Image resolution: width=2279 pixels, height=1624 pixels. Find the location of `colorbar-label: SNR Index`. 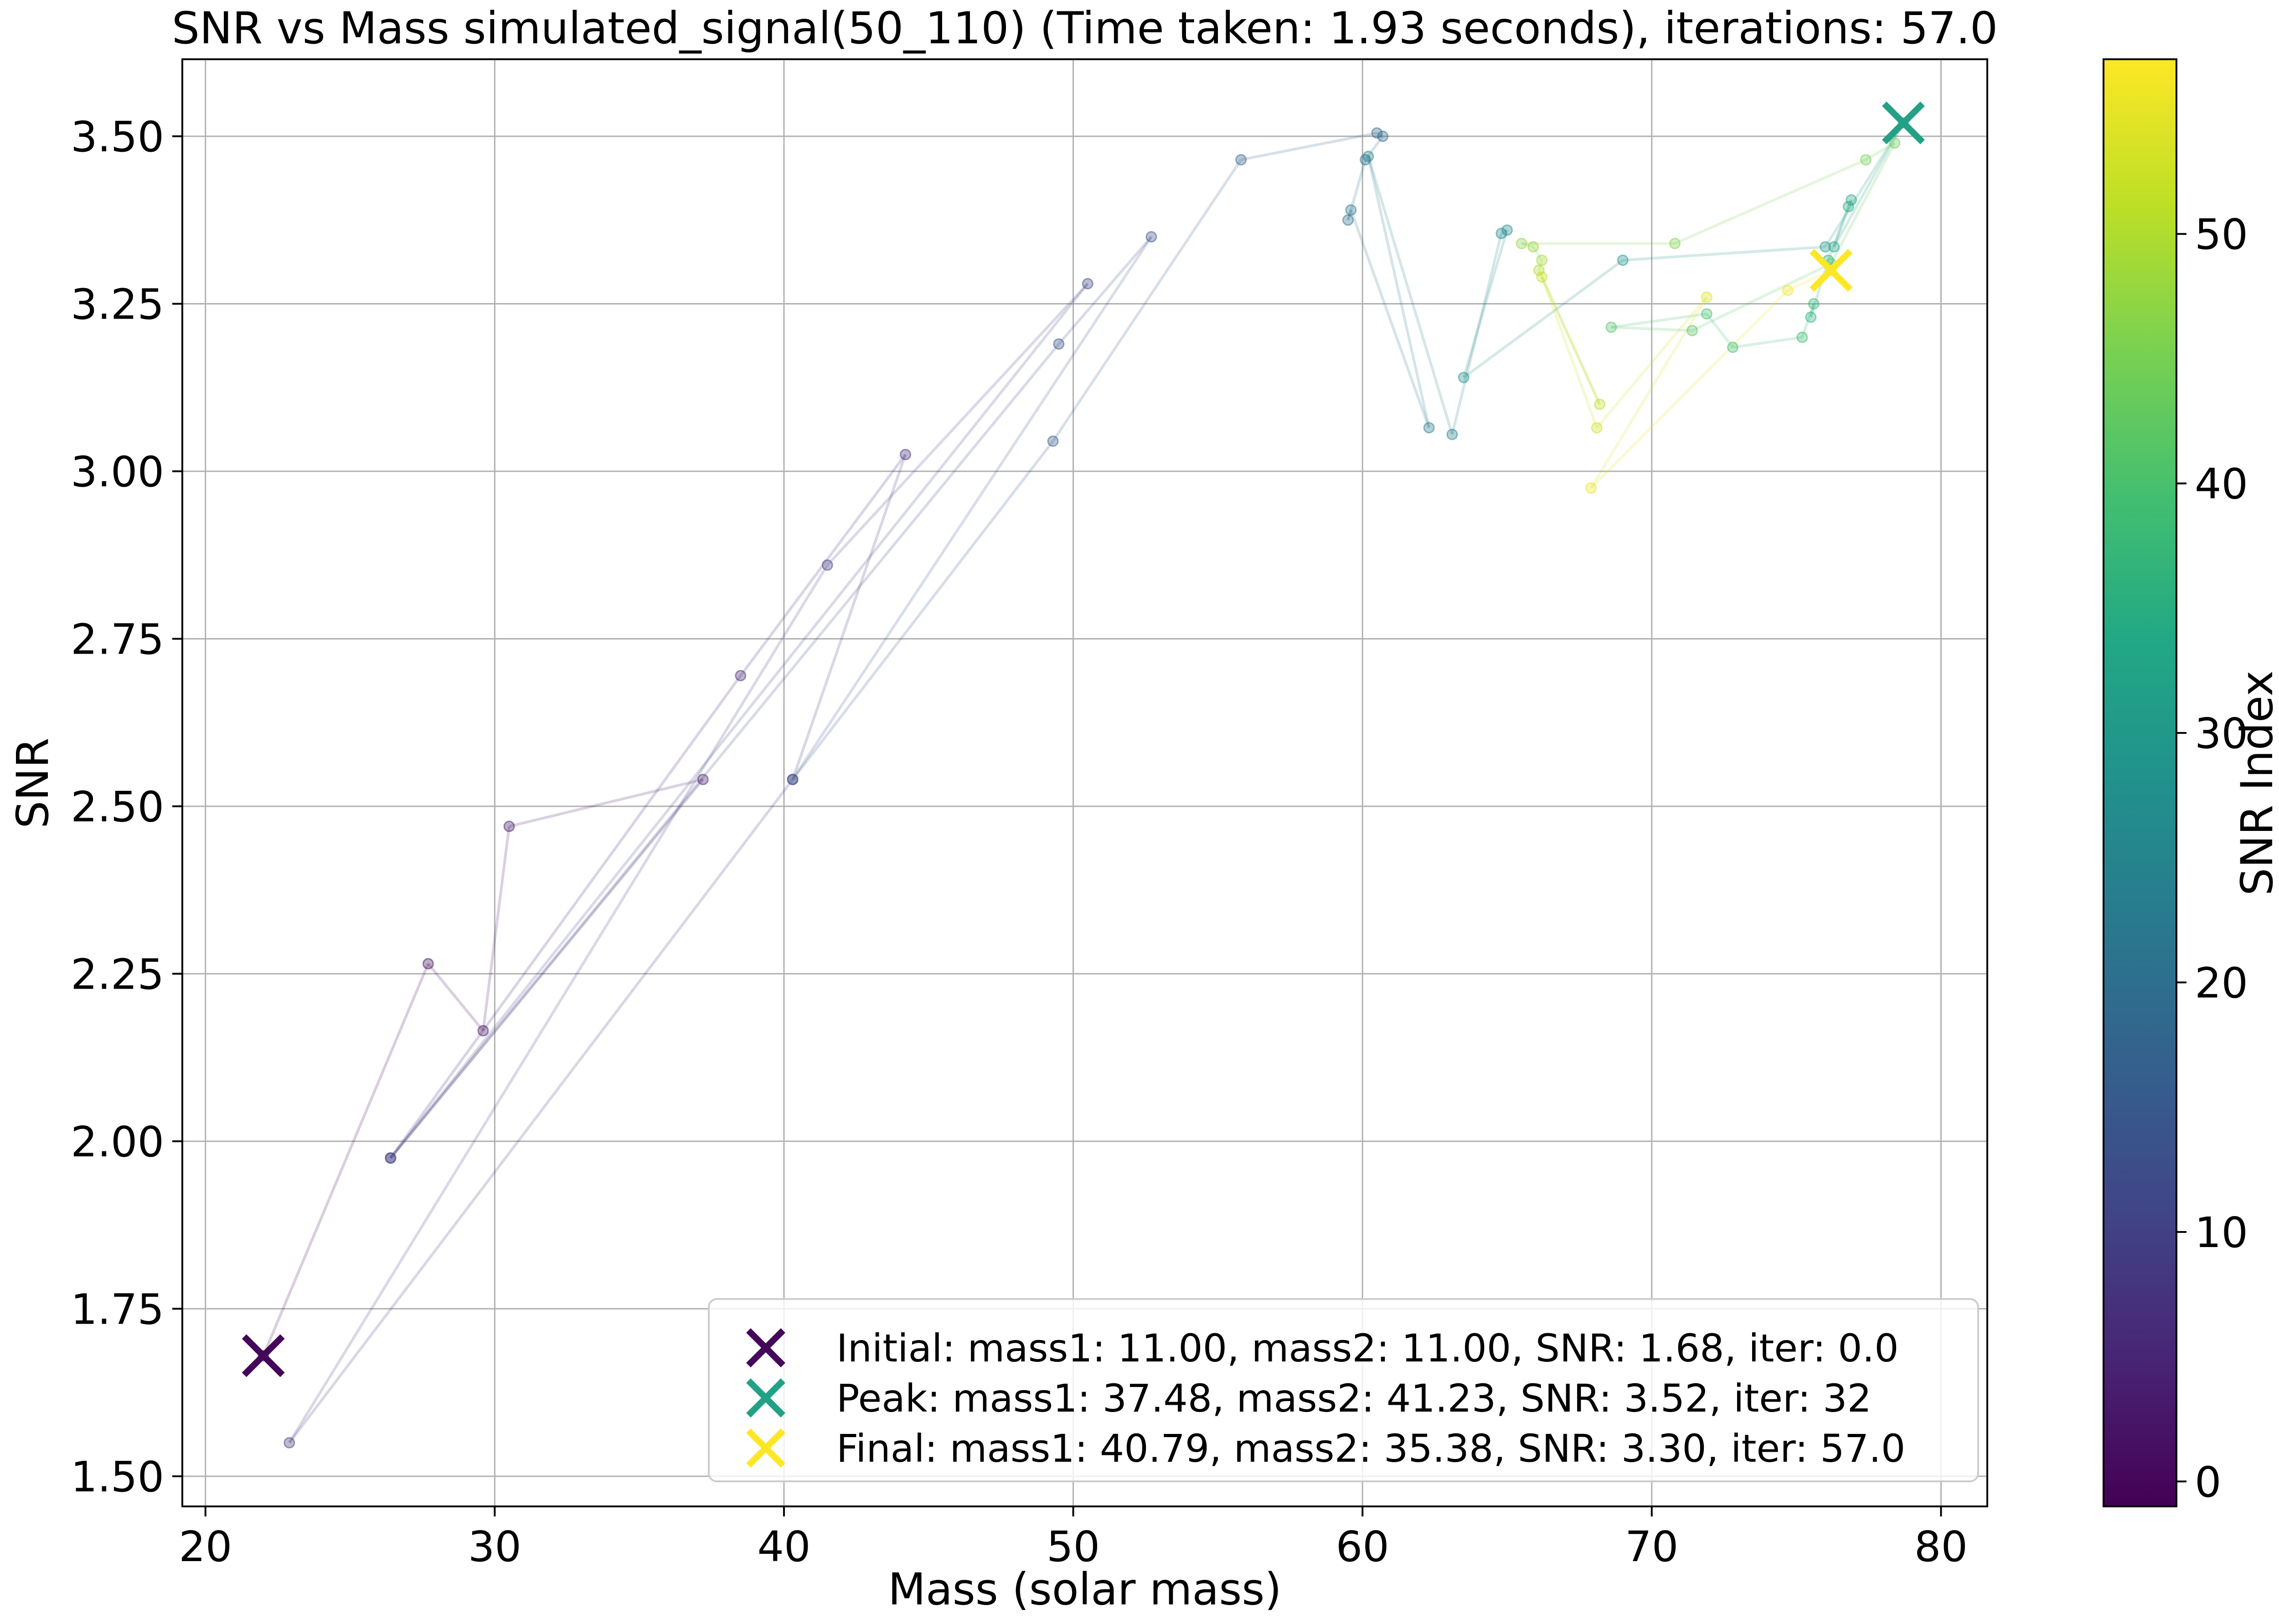

colorbar-label: SNR Index is located at coordinates (2255, 783).